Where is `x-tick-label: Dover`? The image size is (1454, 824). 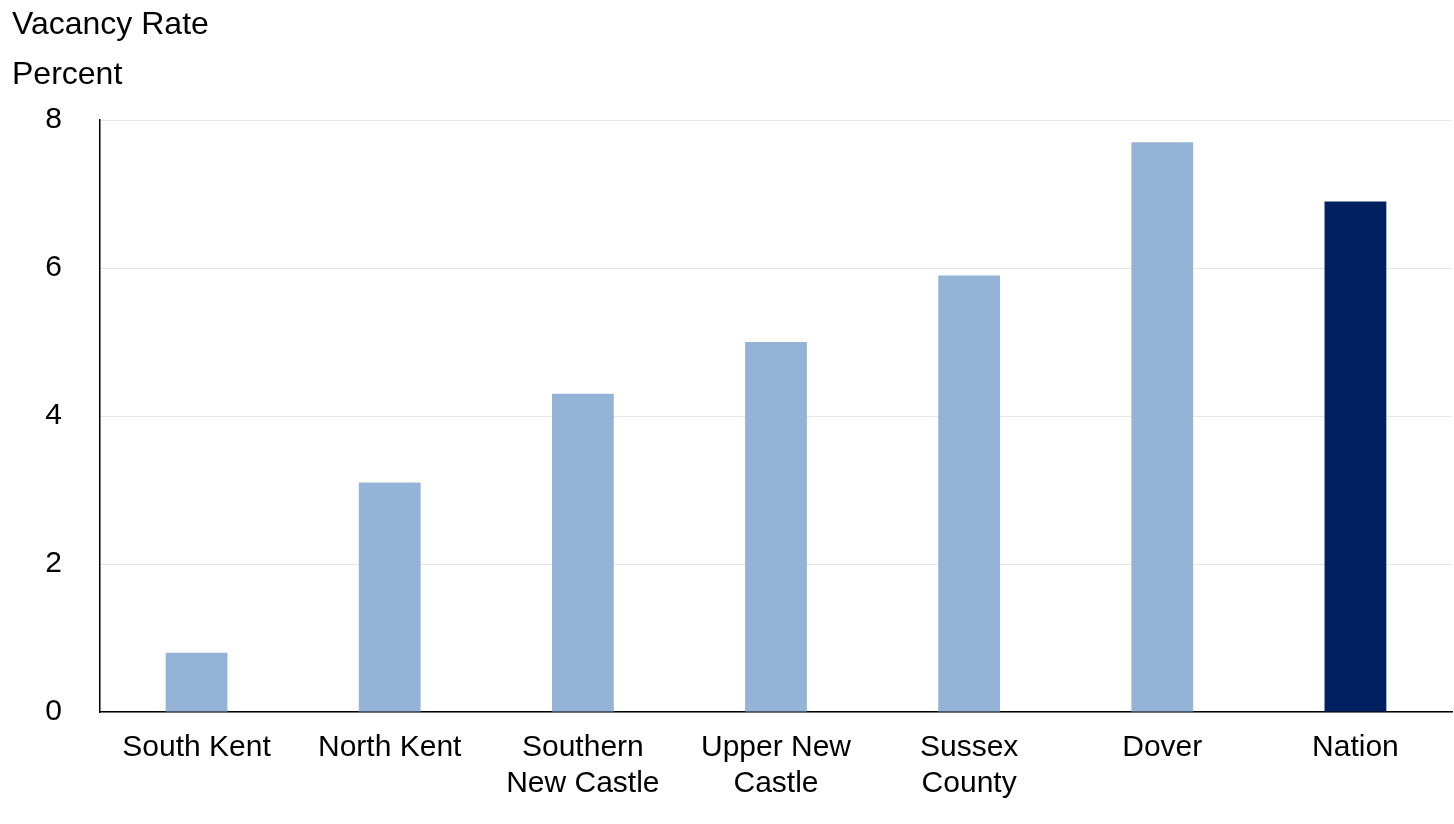
x-tick-label: Dover is located at coordinates (1162, 746).